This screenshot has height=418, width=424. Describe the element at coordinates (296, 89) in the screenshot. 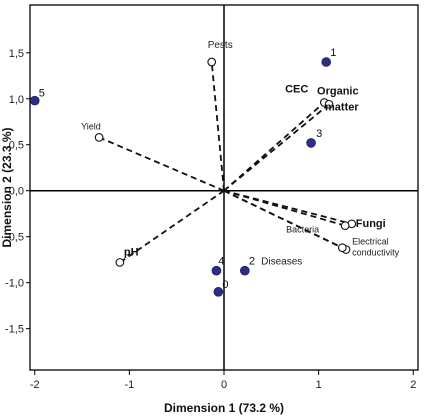

I see `variable-label: CEC` at that location.